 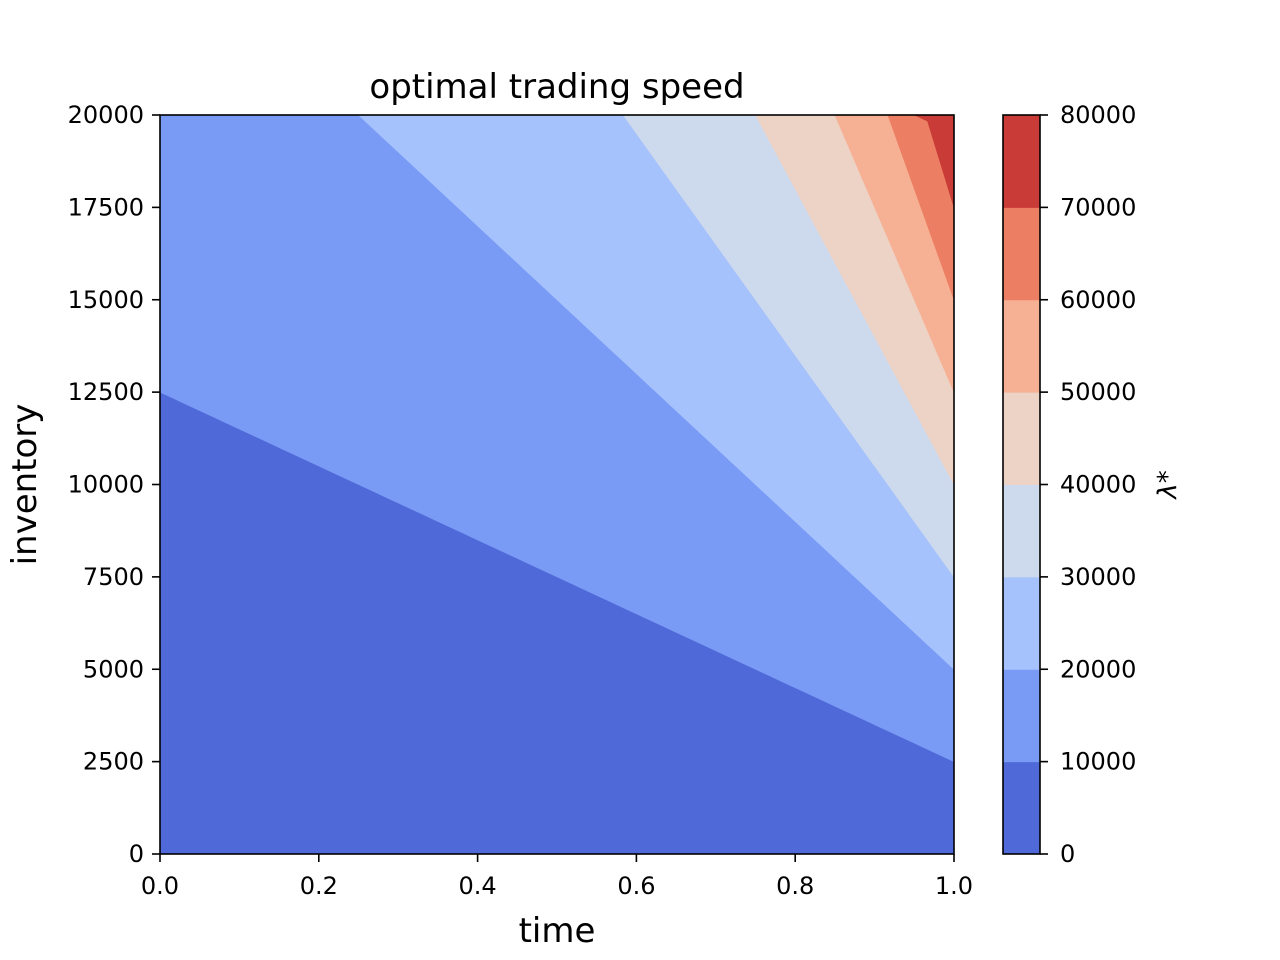 I want to click on colorbar-tick-label: 50000, so click(x=1098, y=392).